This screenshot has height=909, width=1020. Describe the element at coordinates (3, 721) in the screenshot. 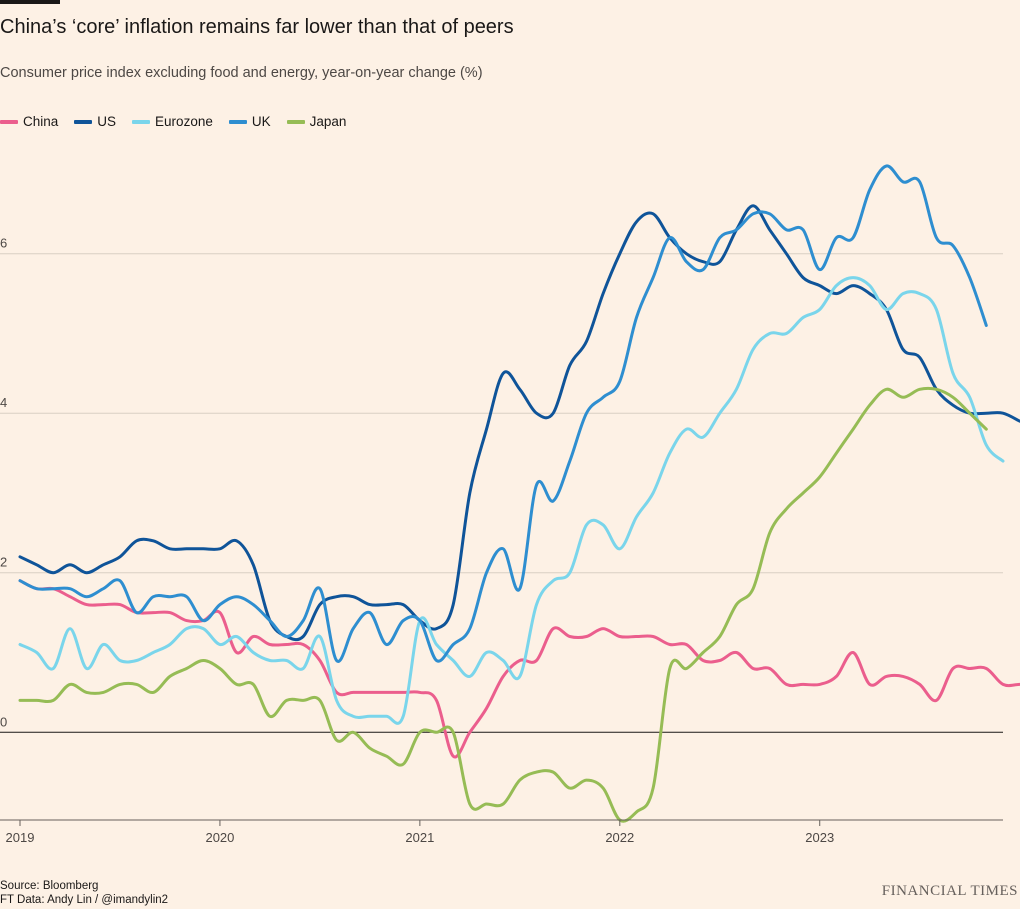

I see `y-tick-label: 0` at that location.